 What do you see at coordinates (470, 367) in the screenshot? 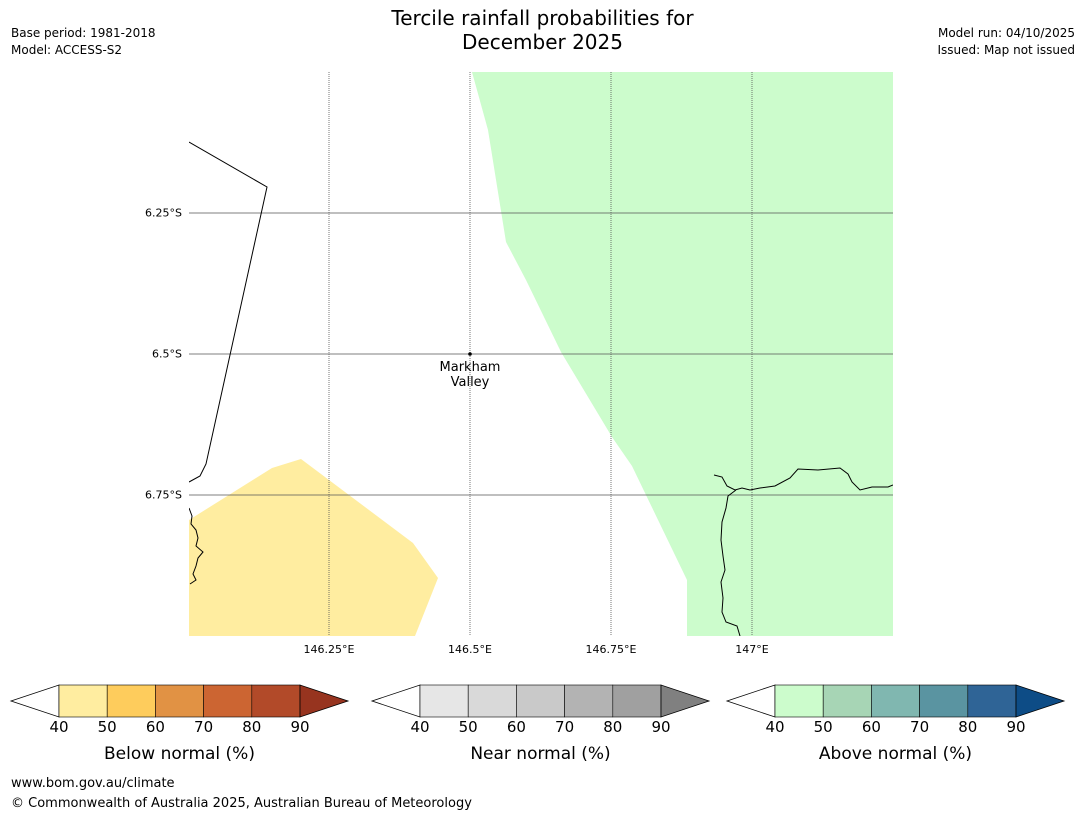
I see `place-name-line-1: Markham` at bounding box center [470, 367].